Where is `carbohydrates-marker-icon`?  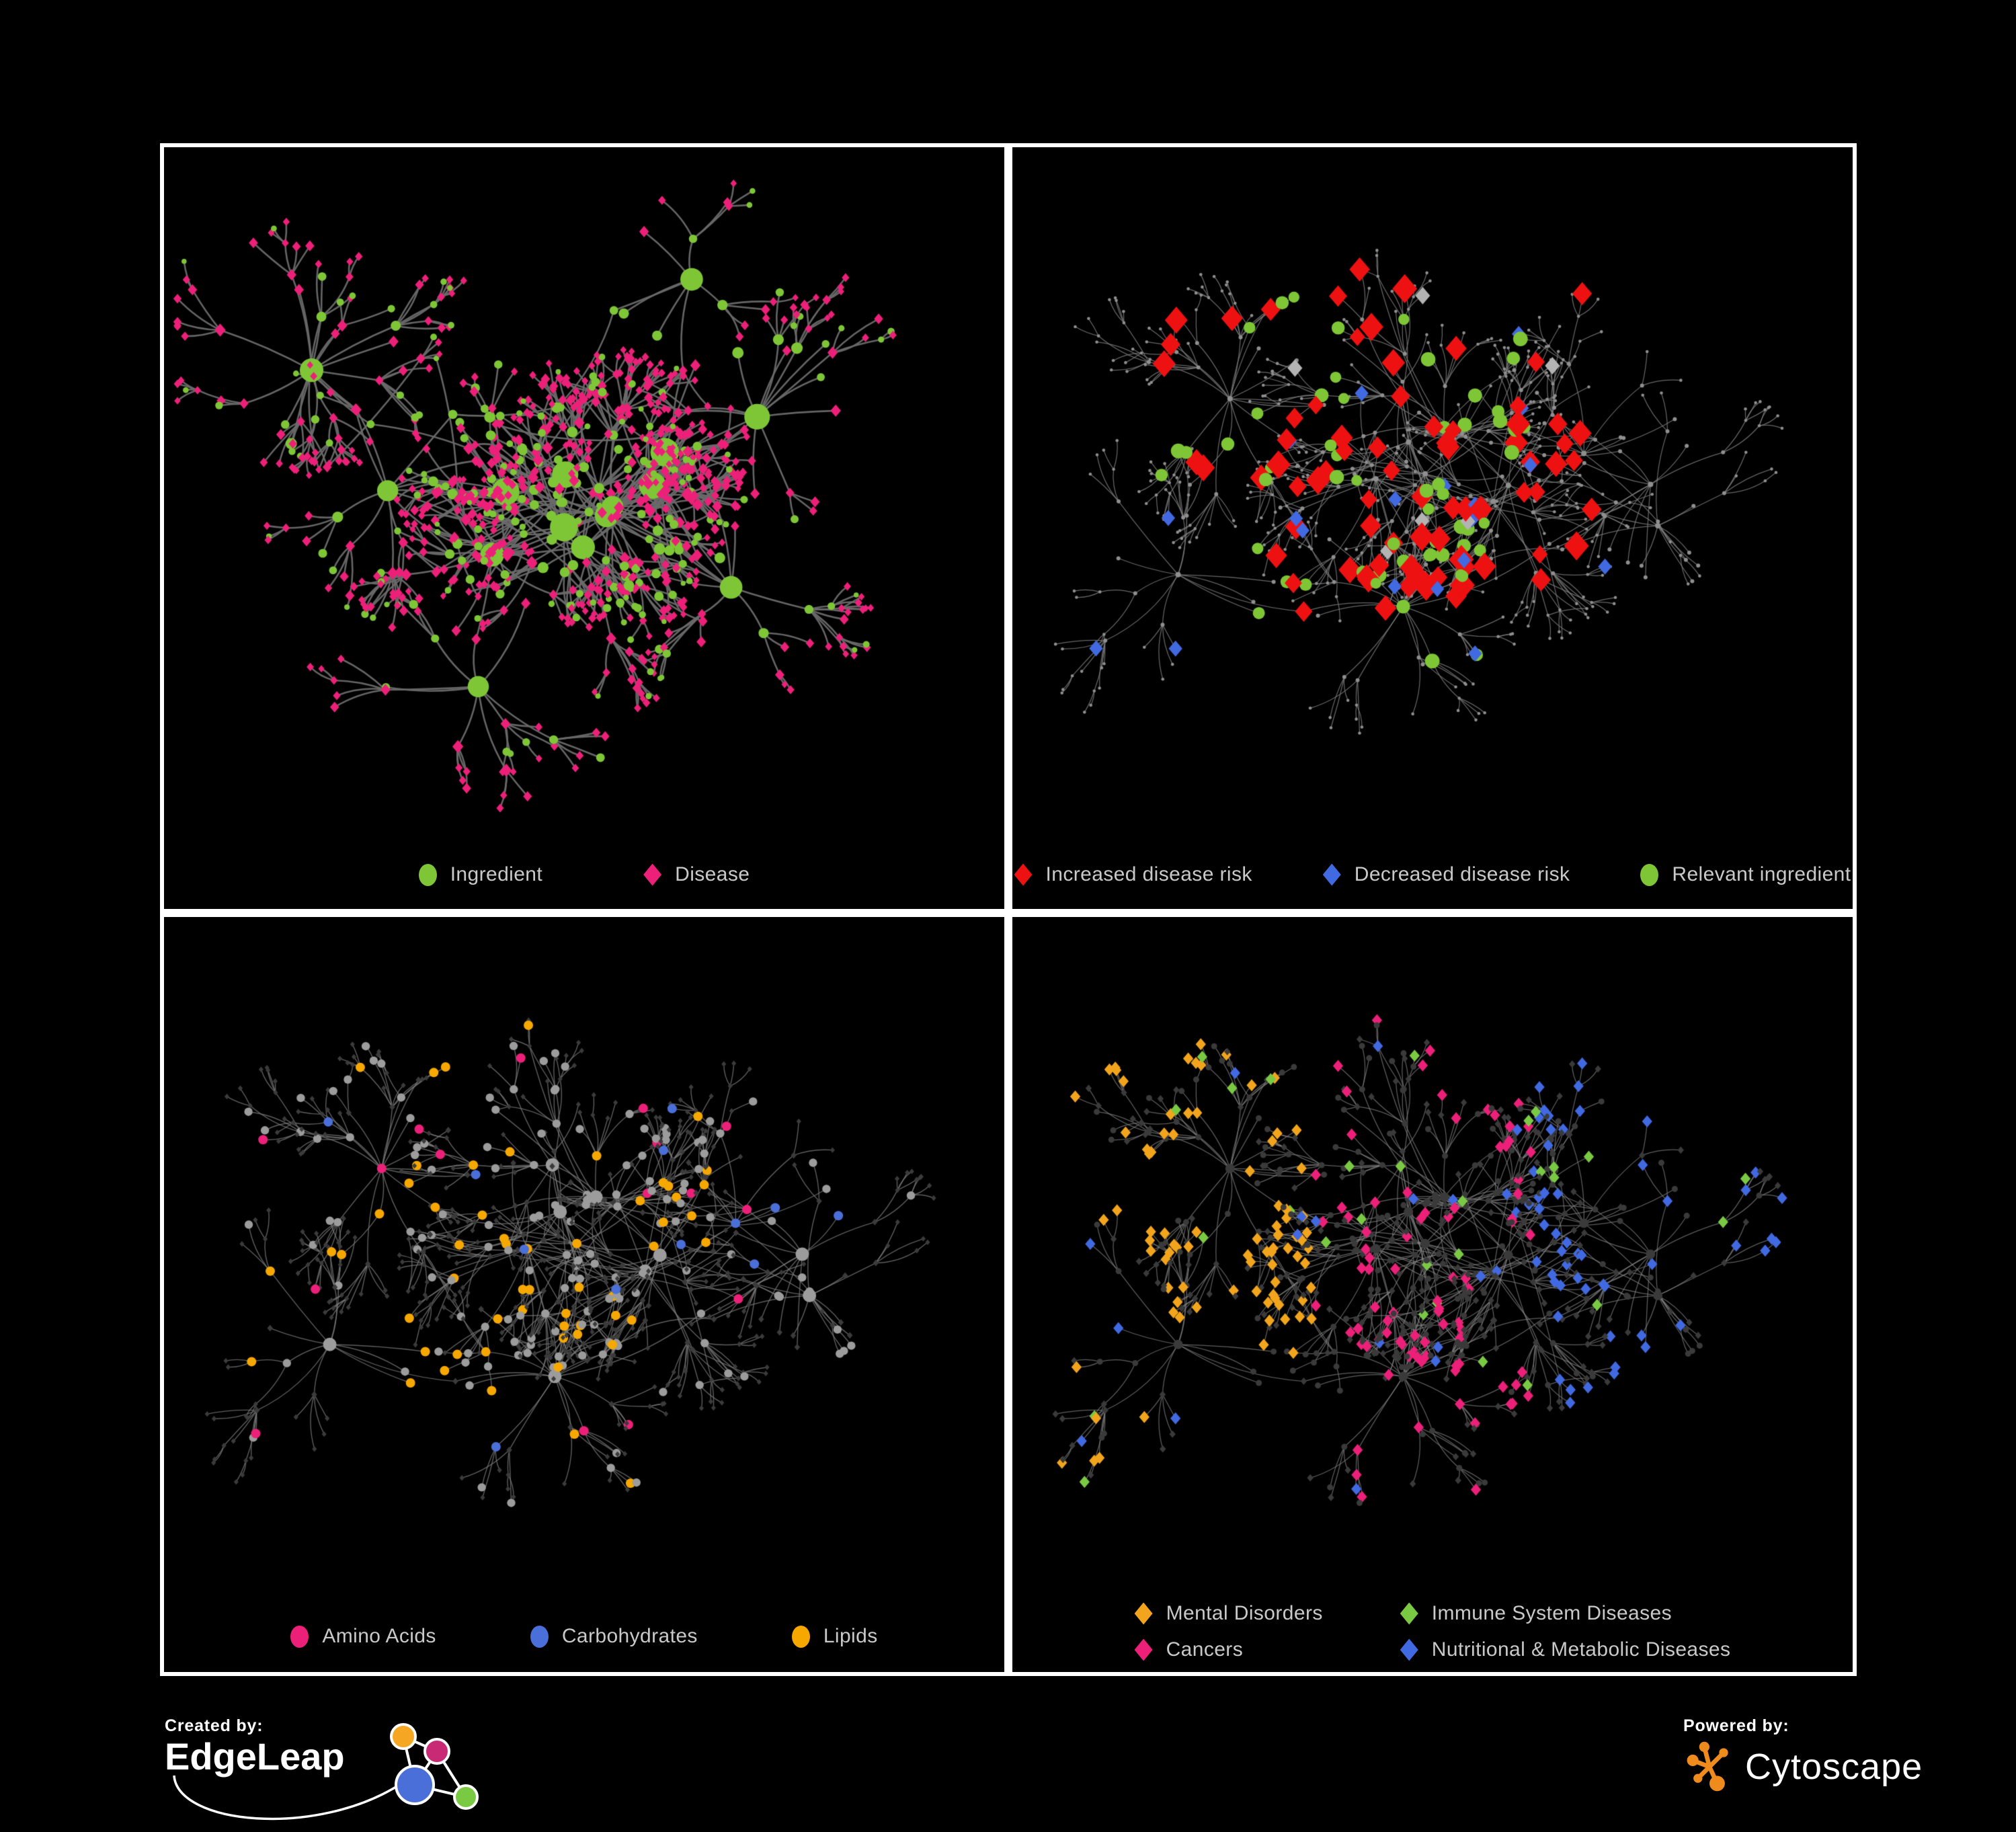
carbohydrates-marker-icon is located at coordinates (539, 1636).